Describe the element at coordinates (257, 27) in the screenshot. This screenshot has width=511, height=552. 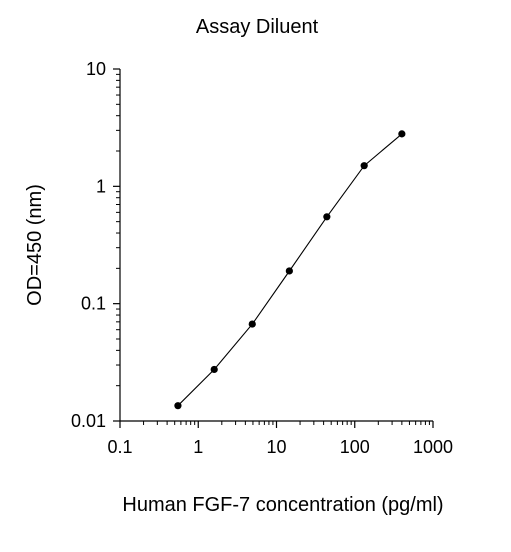
I see `chart-title: Assay Diluent` at that location.